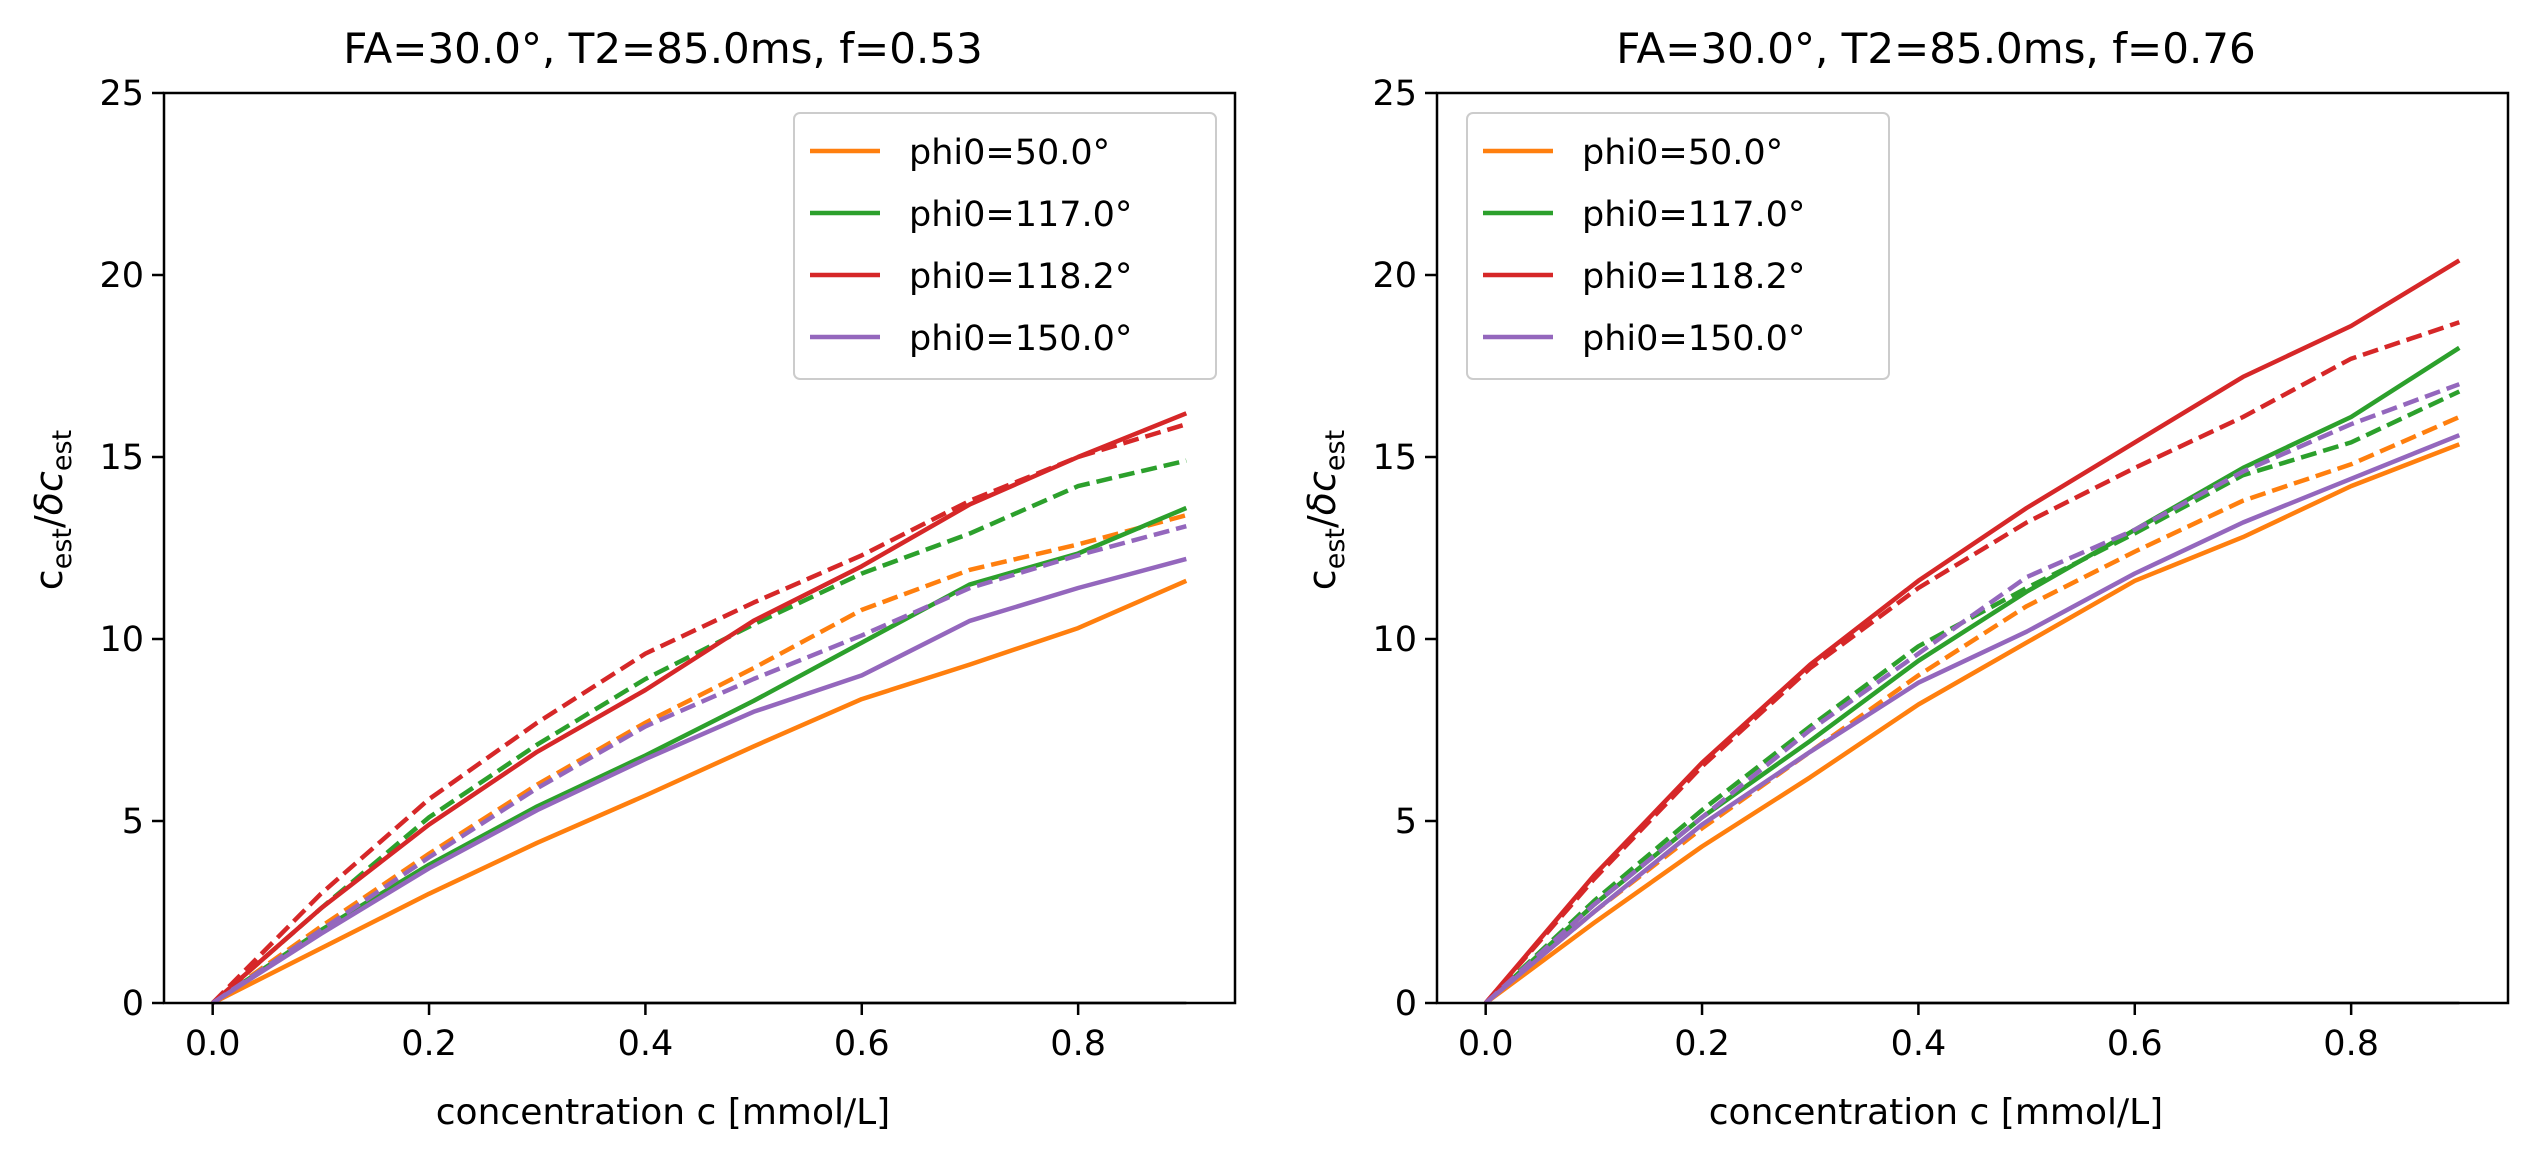 The height and width of the screenshot is (1158, 2529). Describe the element at coordinates (663, 48) in the screenshot. I see `chart-title: FA=30.0°, T2=85.0ms, f=0.53` at that location.